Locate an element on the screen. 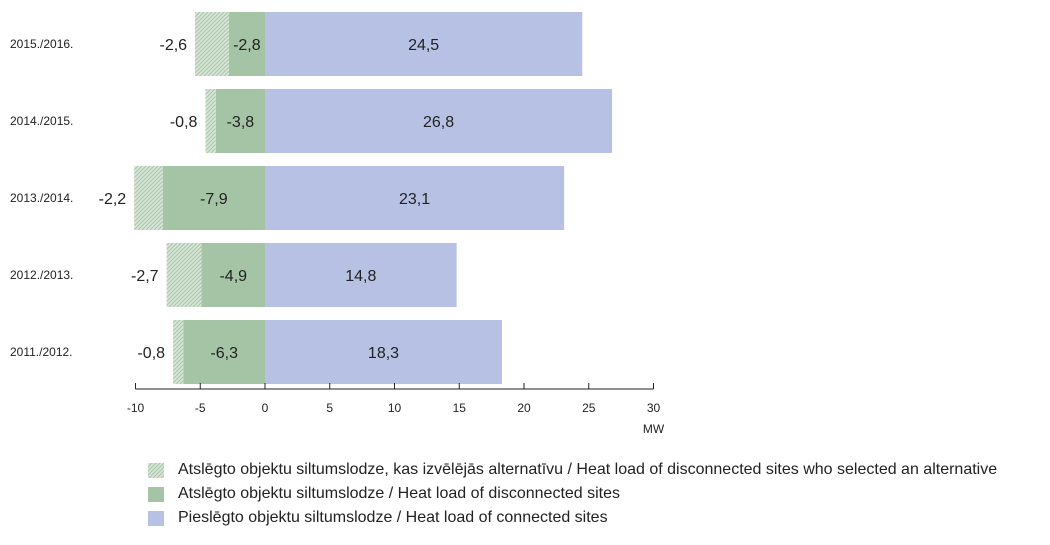  x-tick-label: 5 is located at coordinates (329, 408).